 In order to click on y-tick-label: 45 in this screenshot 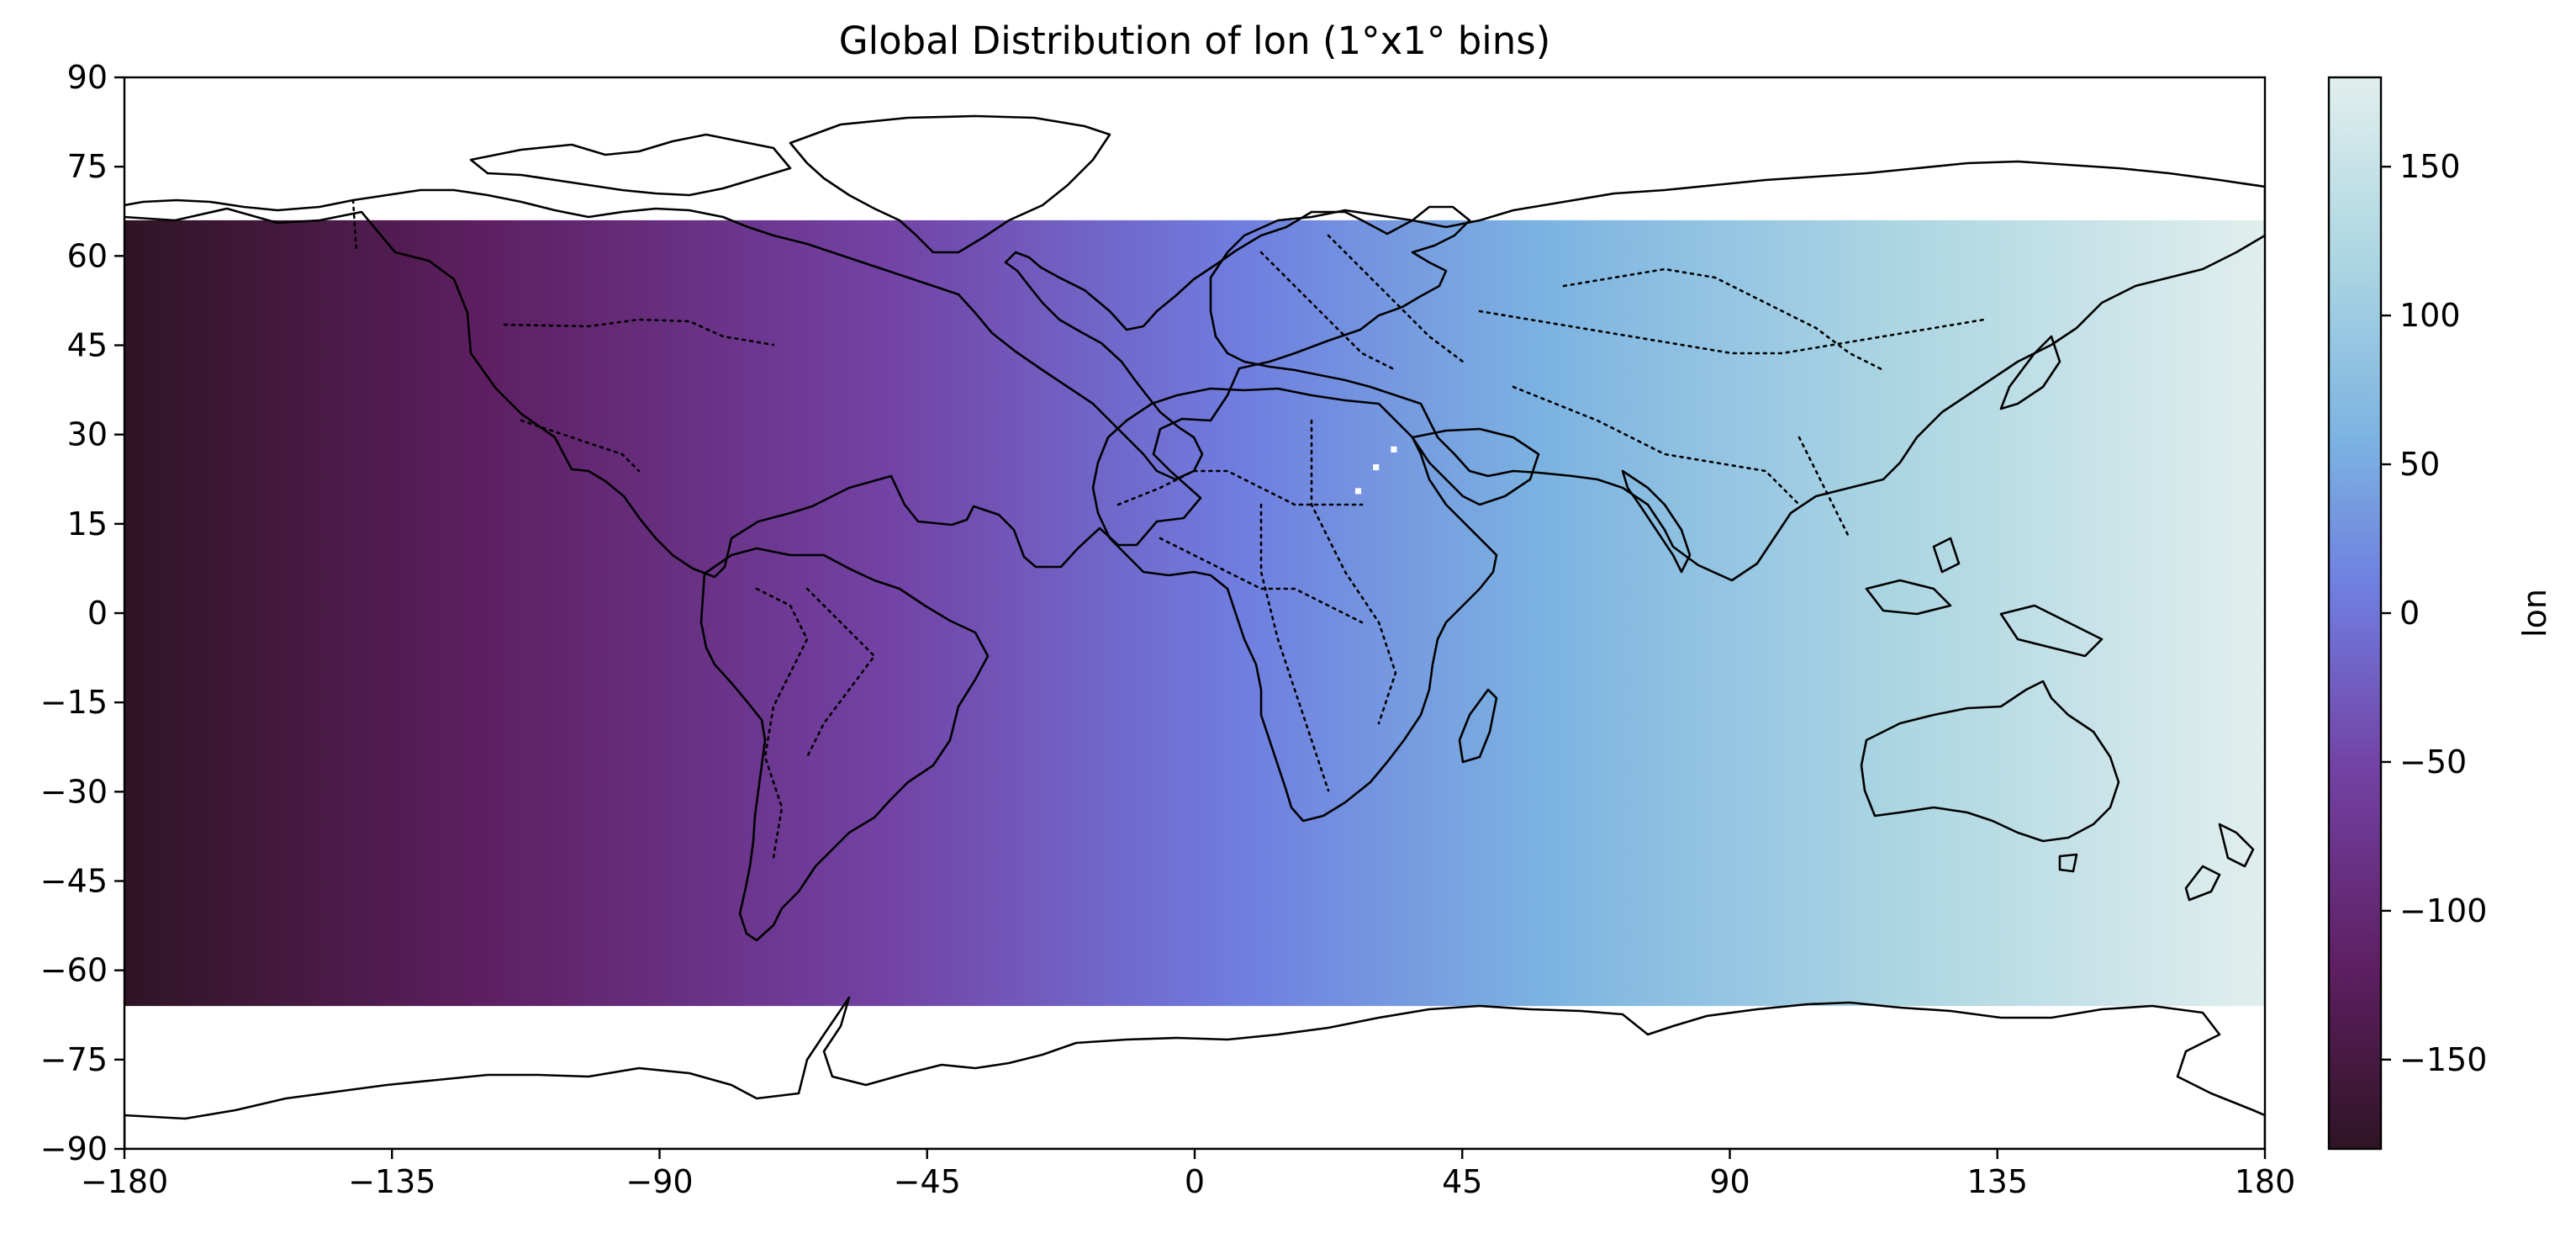, I will do `click(87, 345)`.